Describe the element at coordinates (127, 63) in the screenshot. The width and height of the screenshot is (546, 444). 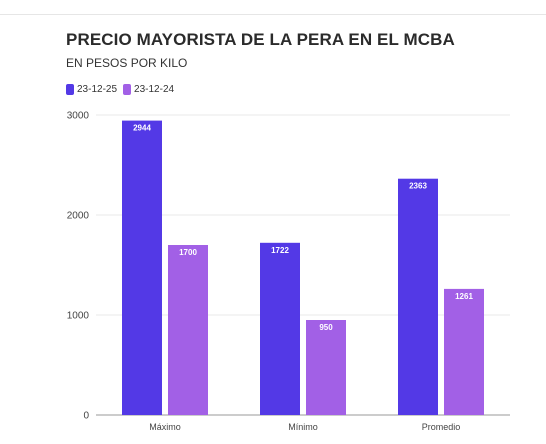
I see `chart-subtitle: EN PESOS POR KILO` at that location.